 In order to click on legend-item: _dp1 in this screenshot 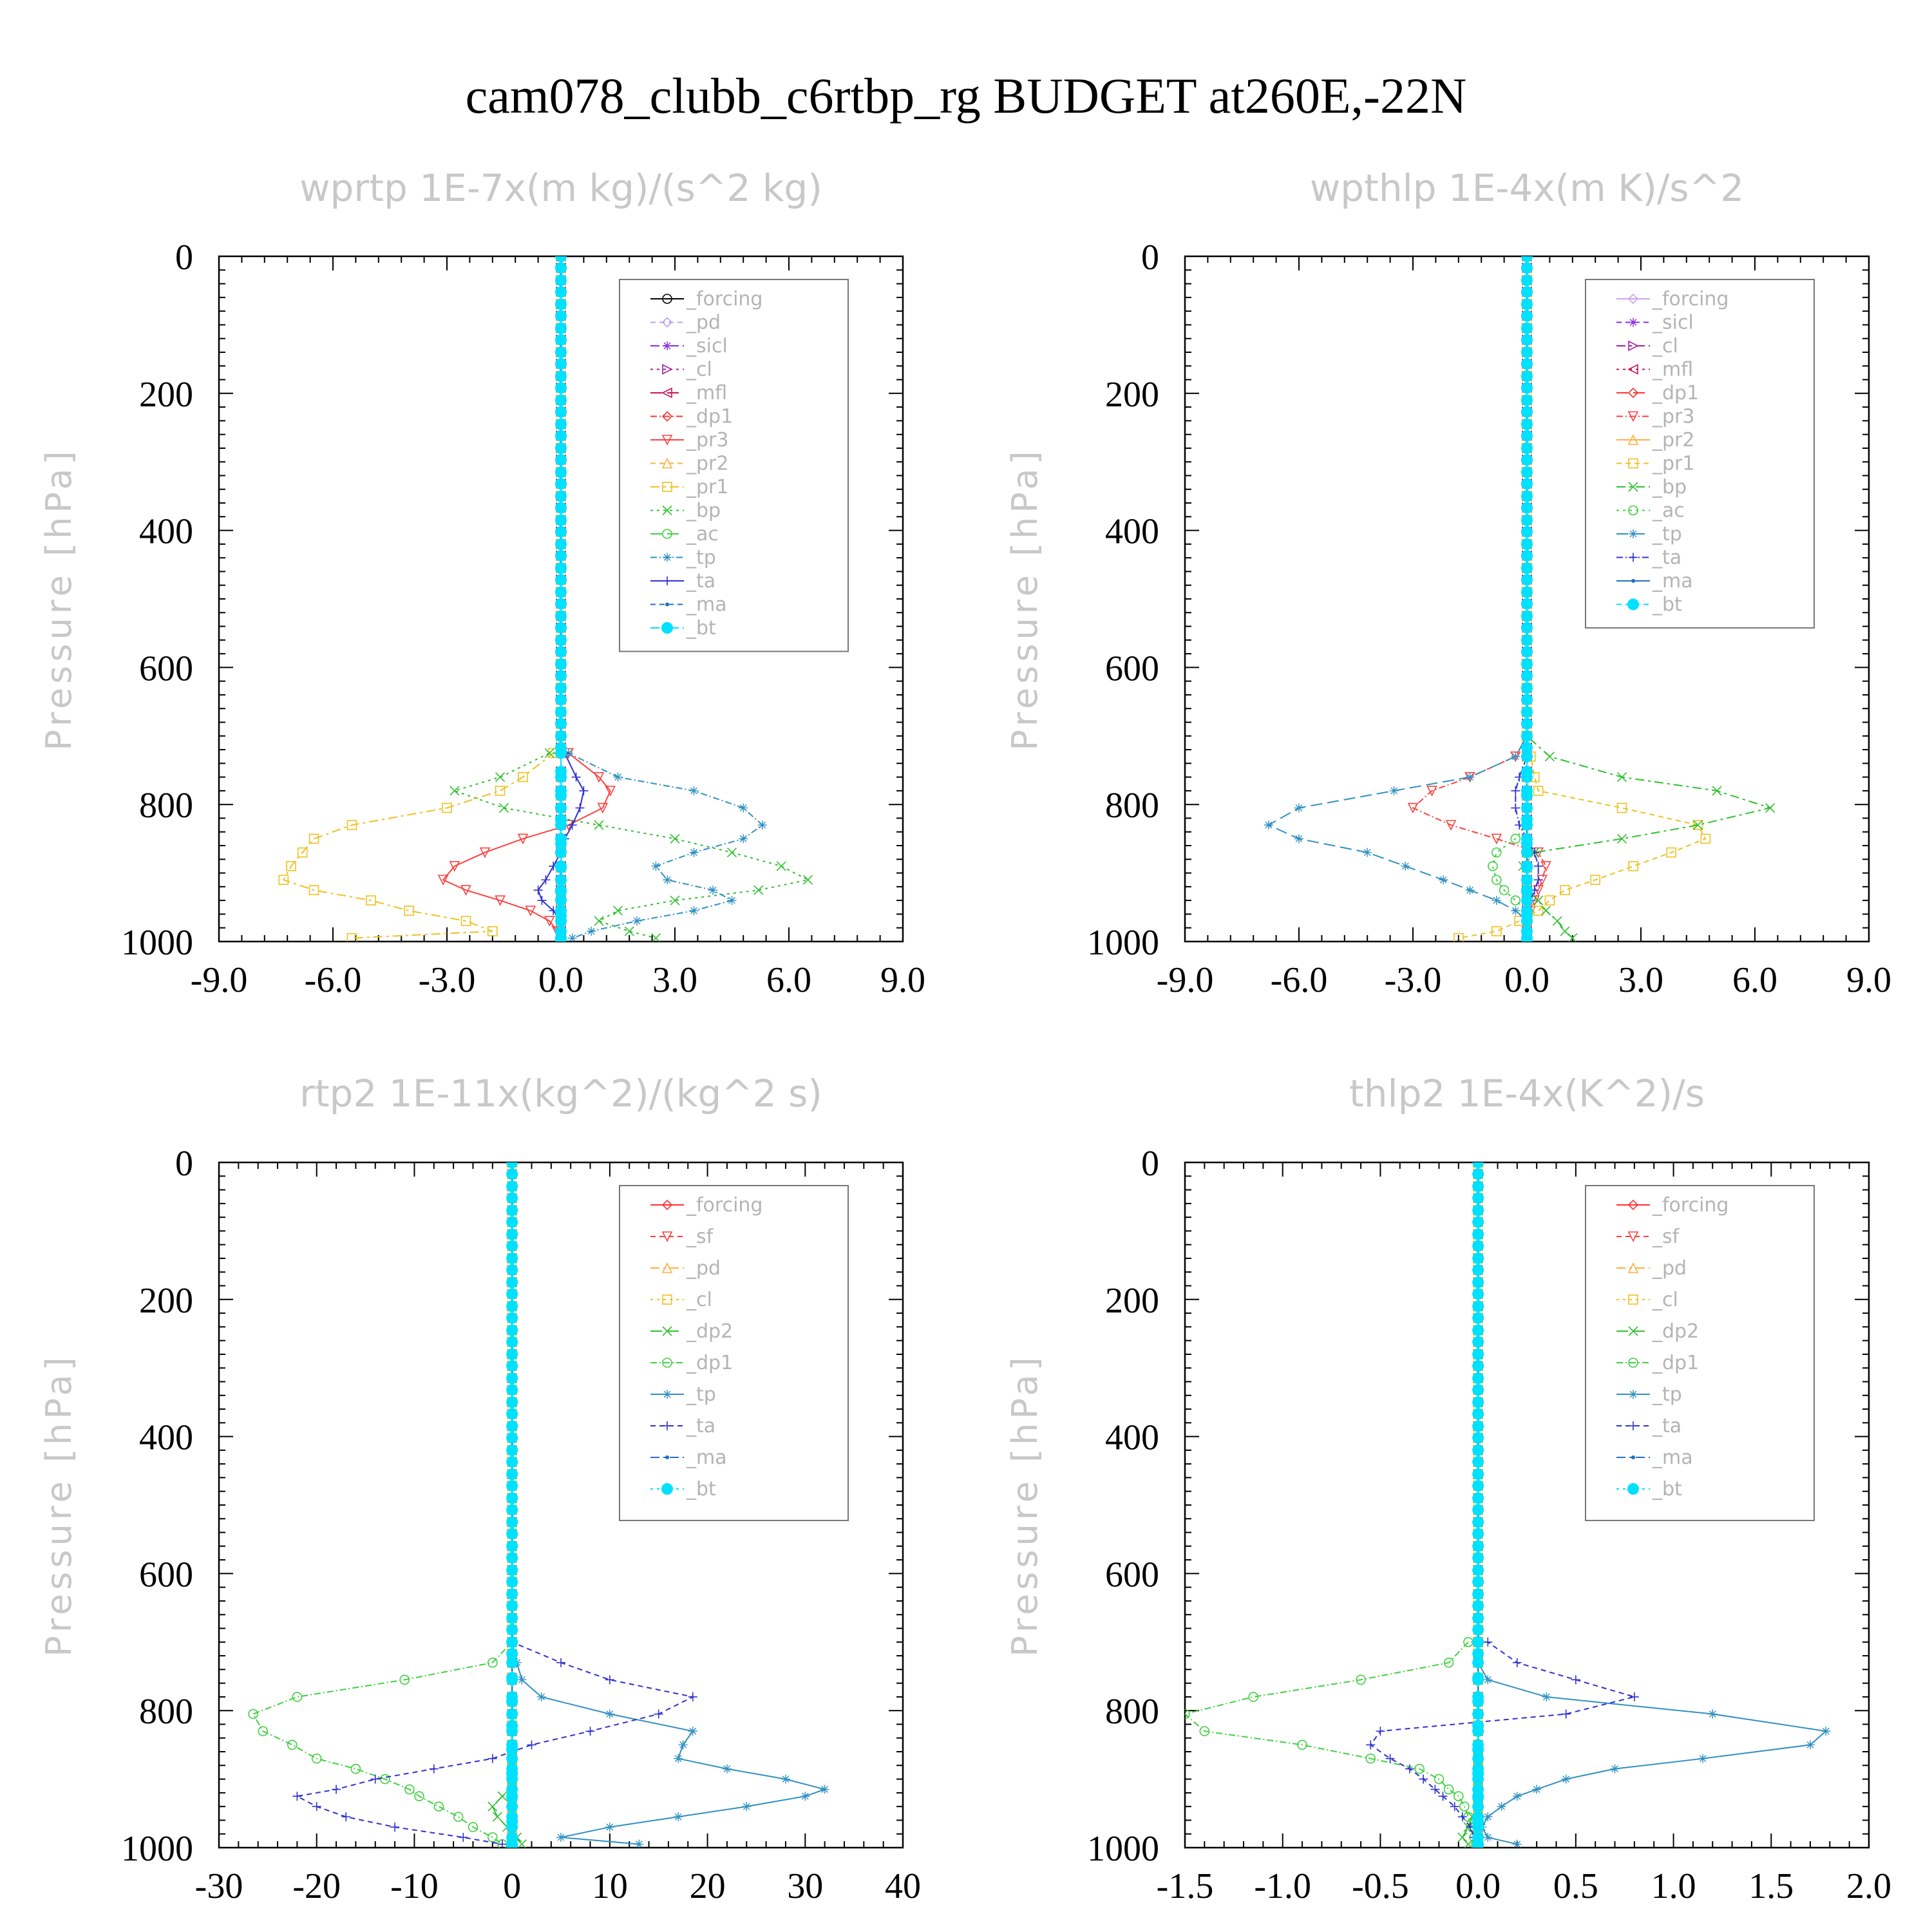, I will do `click(1657, 1363)`.